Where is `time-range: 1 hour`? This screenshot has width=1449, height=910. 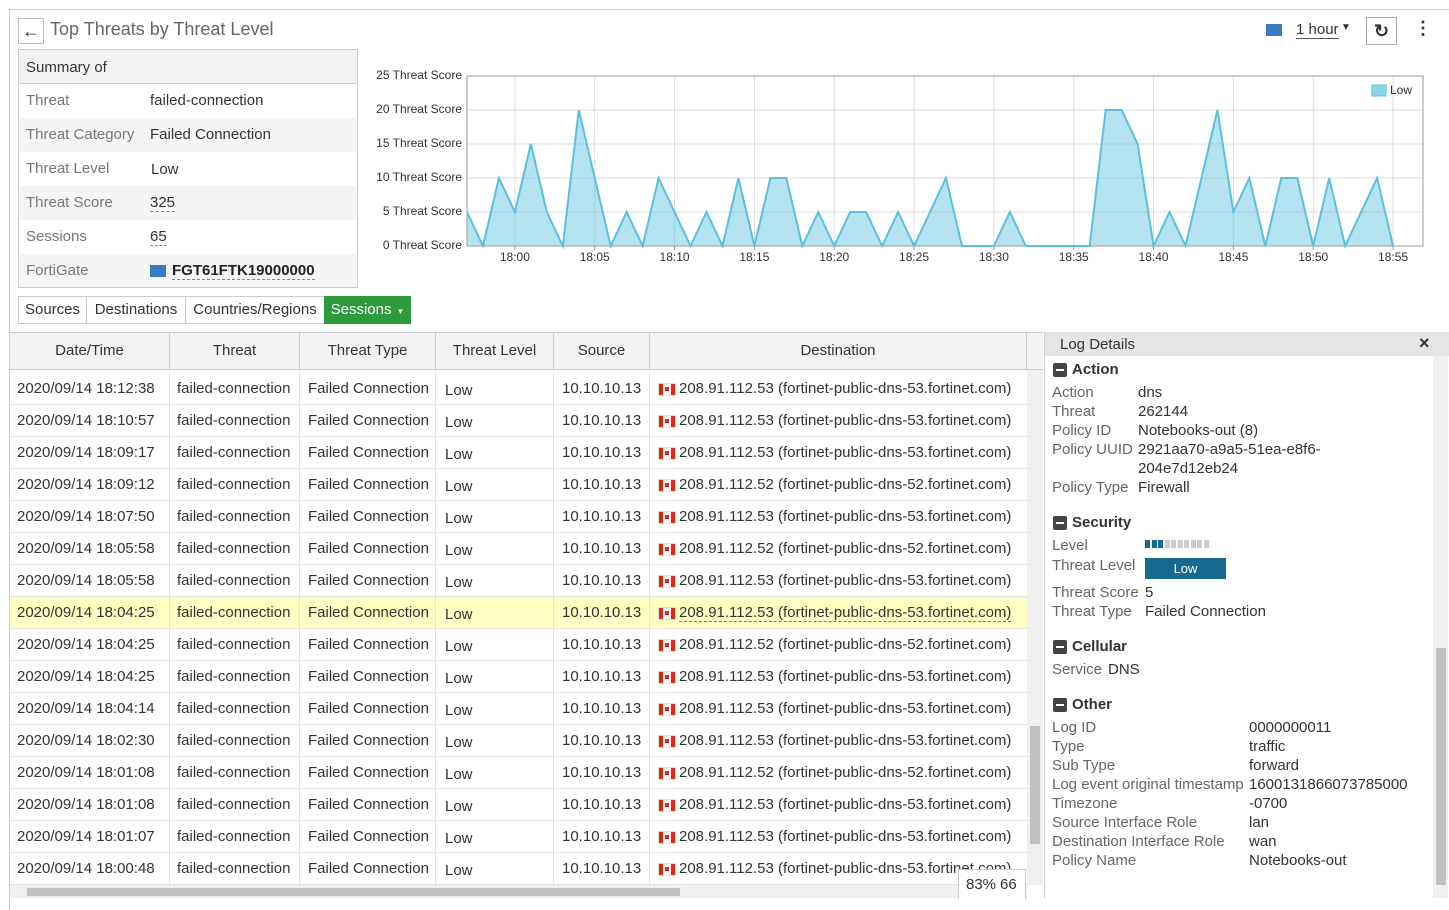
time-range: 1 hour is located at coordinates (1317, 30).